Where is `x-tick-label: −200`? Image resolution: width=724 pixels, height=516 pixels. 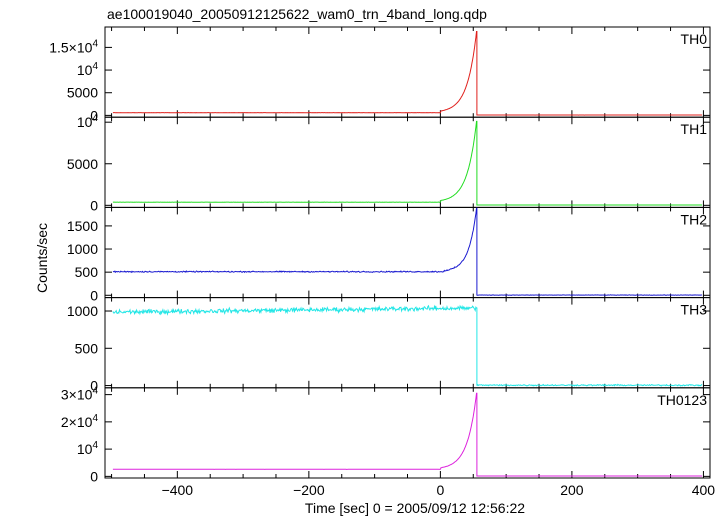
x-tick-label: −200 is located at coordinates (309, 490).